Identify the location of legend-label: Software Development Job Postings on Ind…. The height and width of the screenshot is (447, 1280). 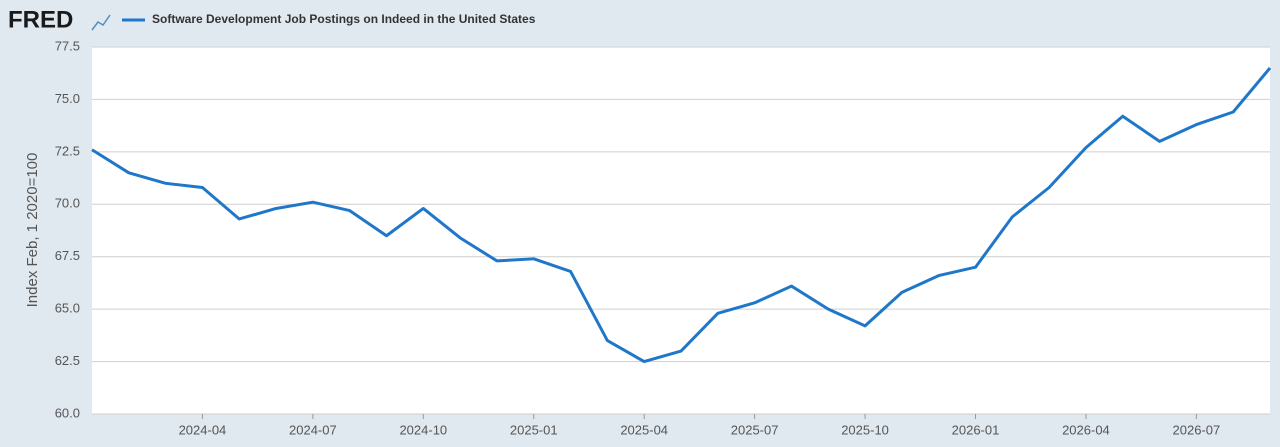
(344, 19).